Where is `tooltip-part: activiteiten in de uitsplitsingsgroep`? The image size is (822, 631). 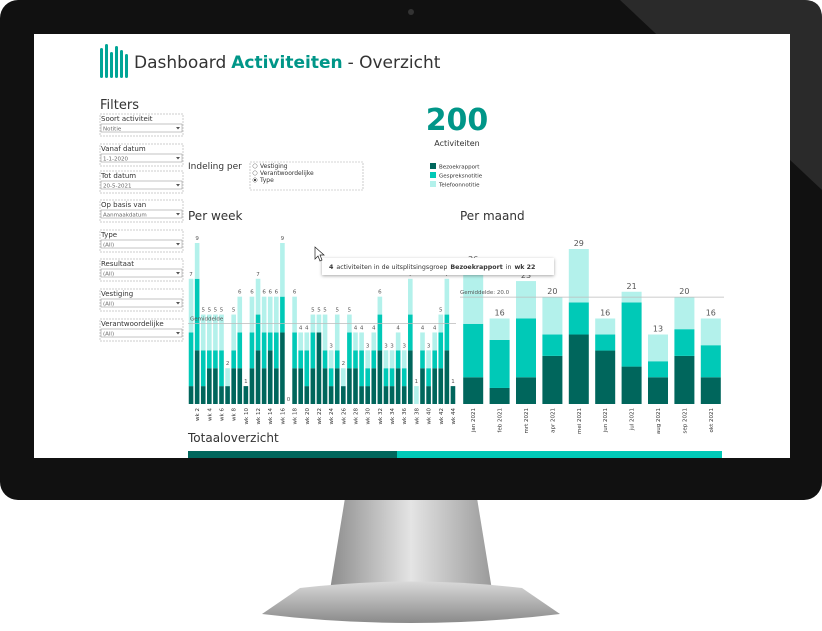
tooltip-part: activiteiten in de uitsplitsingsgroep is located at coordinates (391, 267).